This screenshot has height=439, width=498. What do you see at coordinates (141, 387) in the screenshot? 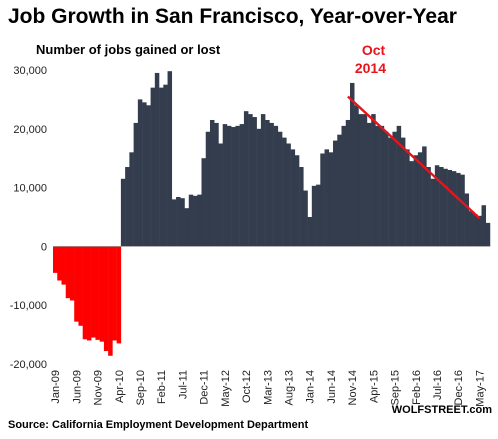
I see `x-tick-label: Sep-10` at bounding box center [141, 387].